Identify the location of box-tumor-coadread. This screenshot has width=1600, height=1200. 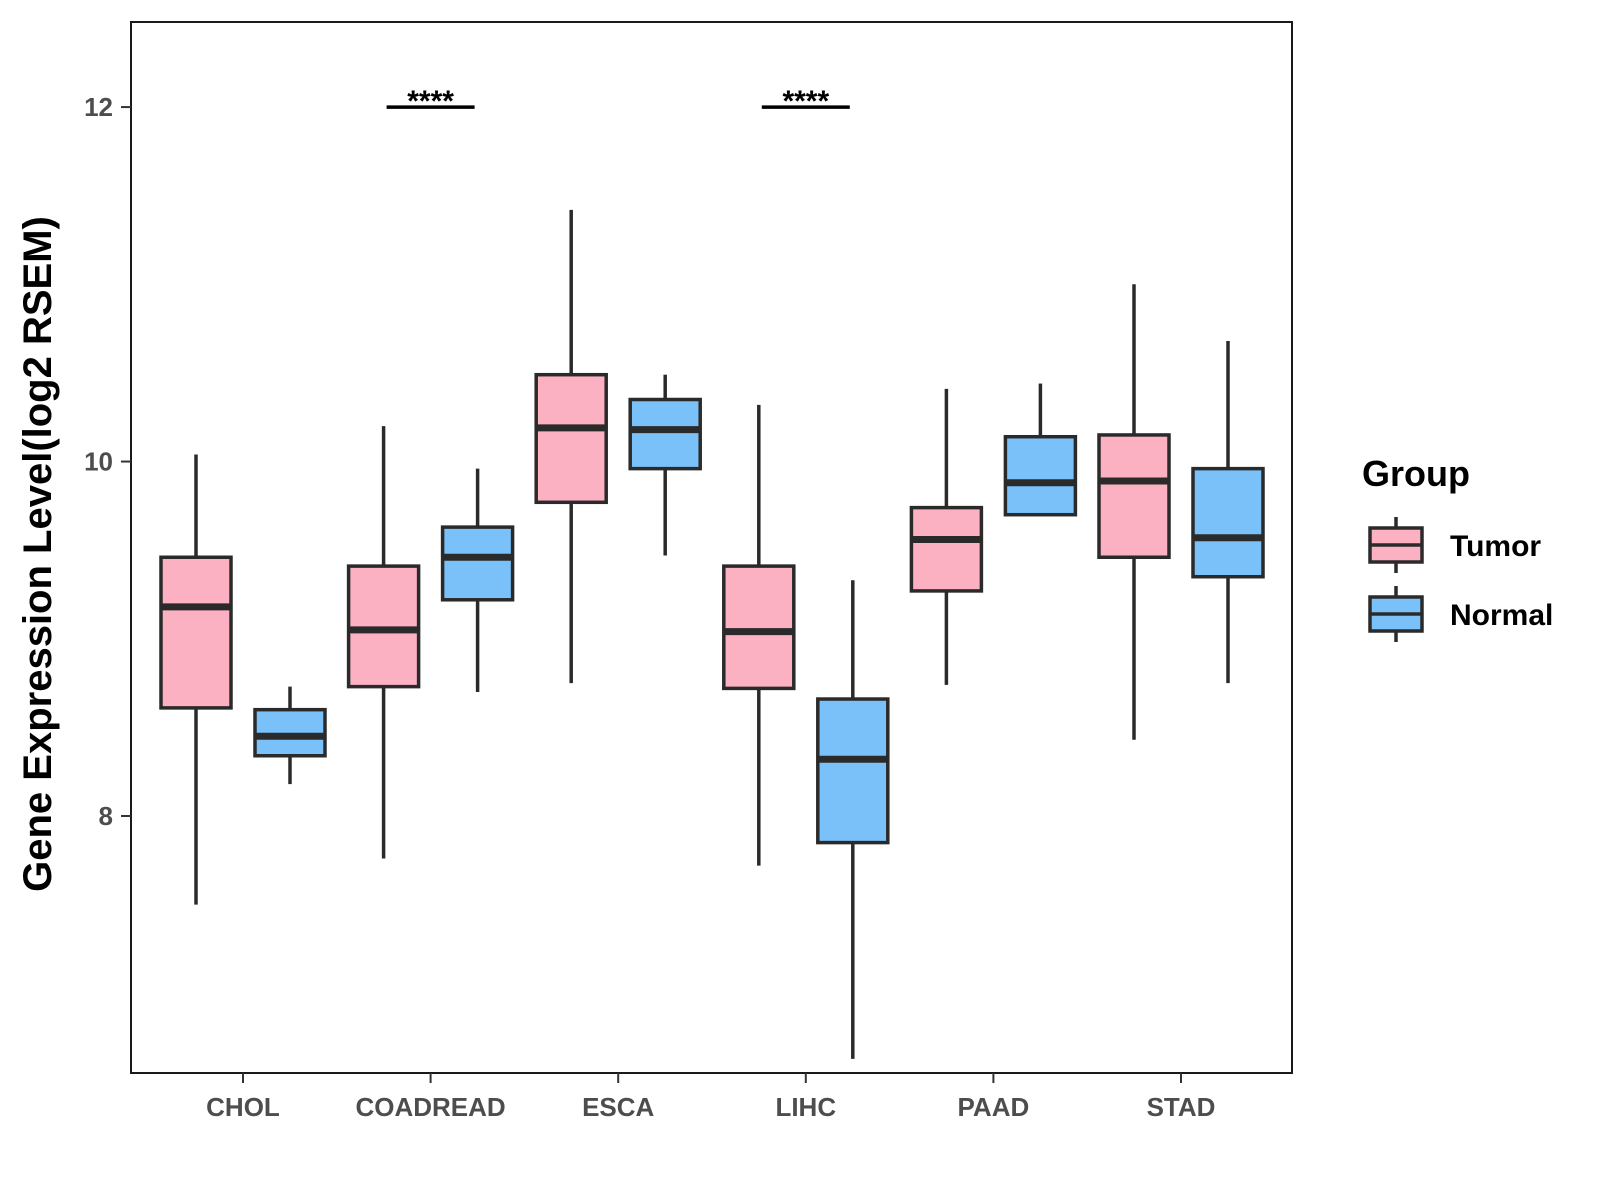
(383, 642).